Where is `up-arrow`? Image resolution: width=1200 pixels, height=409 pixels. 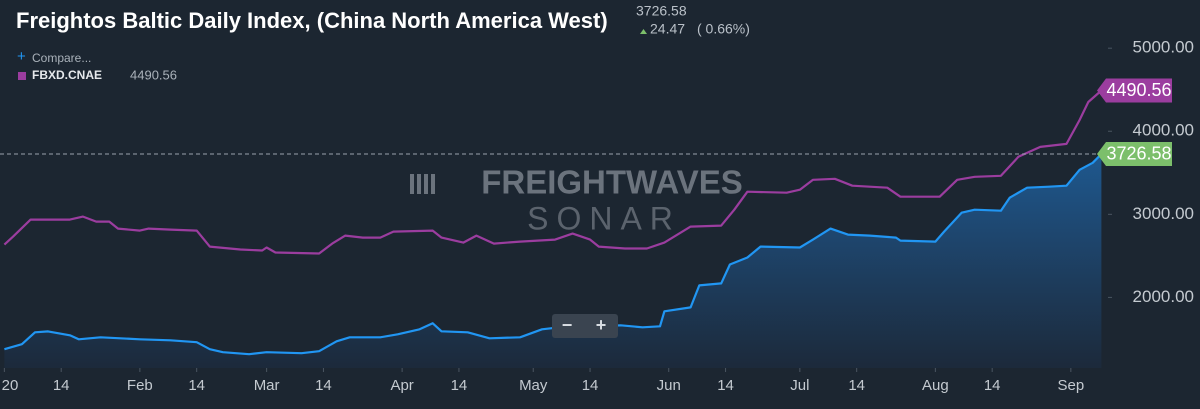 up-arrow is located at coordinates (643, 31).